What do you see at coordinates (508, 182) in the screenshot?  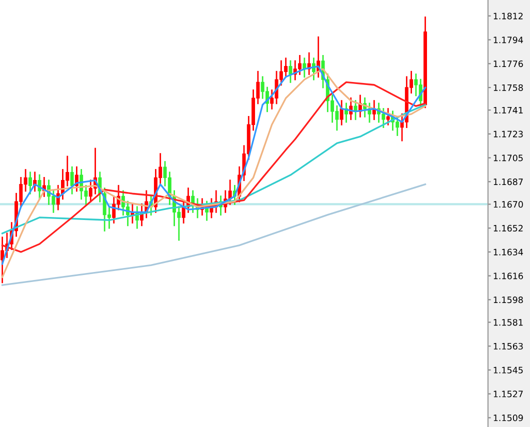 I see `y-tick-label: 1.1687` at bounding box center [508, 182].